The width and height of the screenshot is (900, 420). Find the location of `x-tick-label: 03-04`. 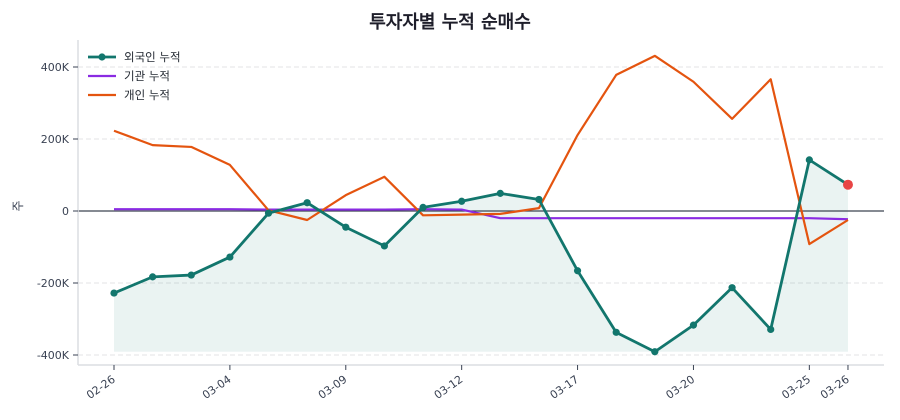

x-tick-label: 03-04 is located at coordinates (217, 387).